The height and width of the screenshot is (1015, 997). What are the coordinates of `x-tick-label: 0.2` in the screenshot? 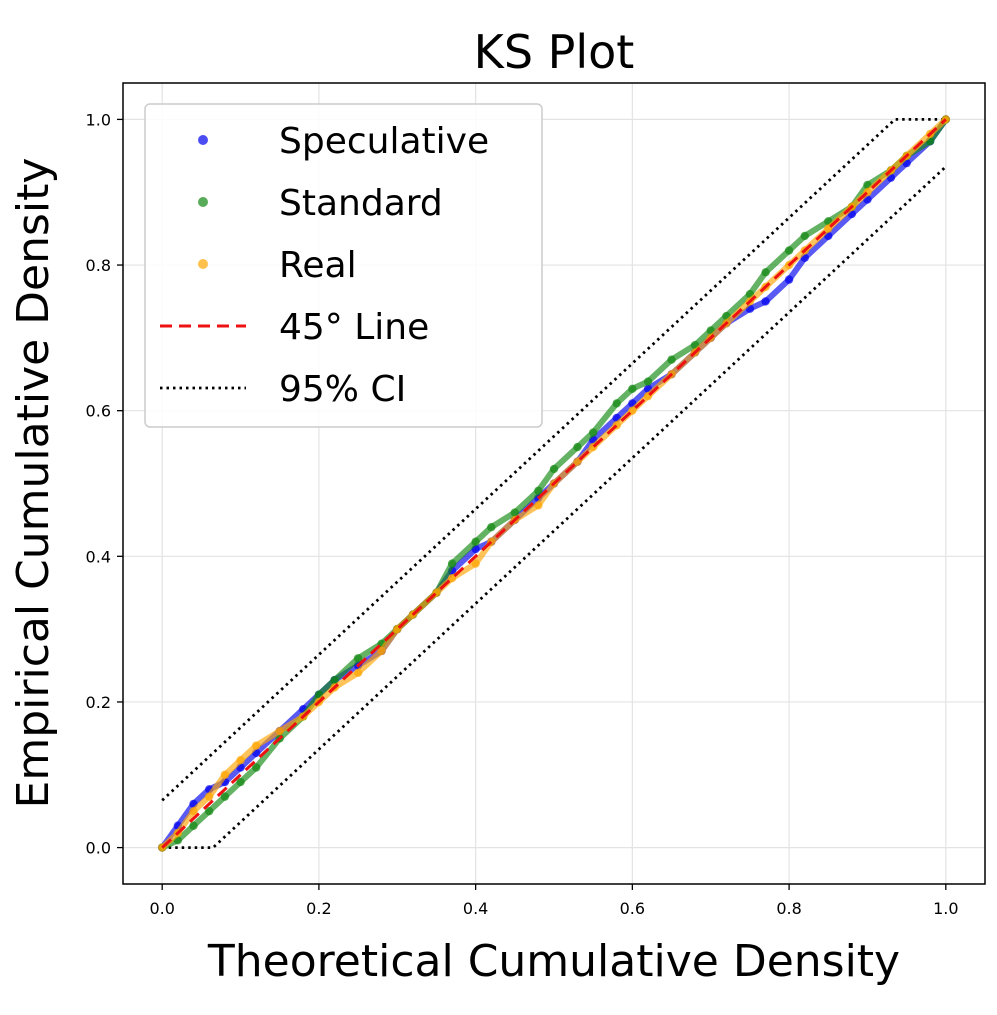 It's located at (318, 908).